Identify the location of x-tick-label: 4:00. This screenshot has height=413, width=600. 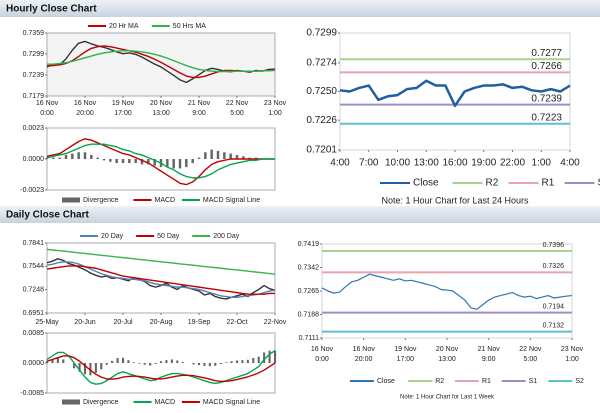
(340, 163).